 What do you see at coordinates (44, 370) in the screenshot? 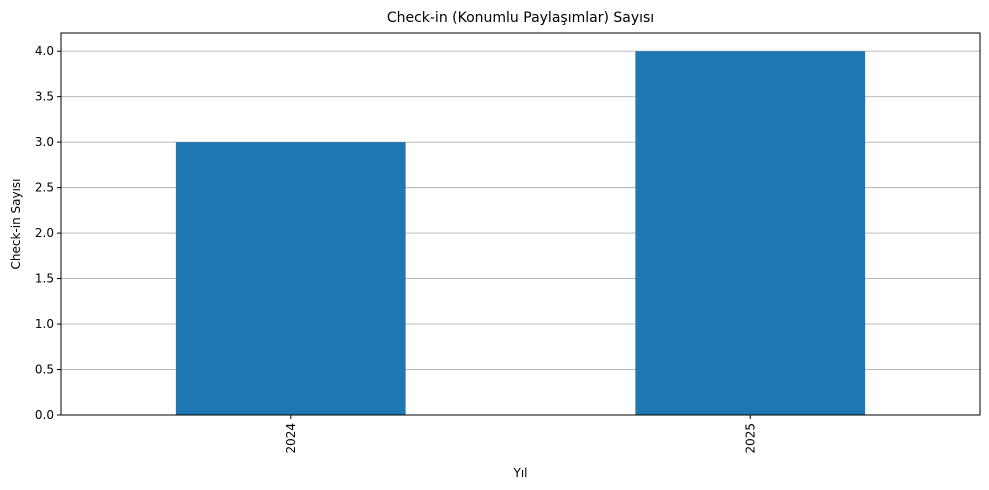
I see `y-tick-label: 0.5` at bounding box center [44, 370].